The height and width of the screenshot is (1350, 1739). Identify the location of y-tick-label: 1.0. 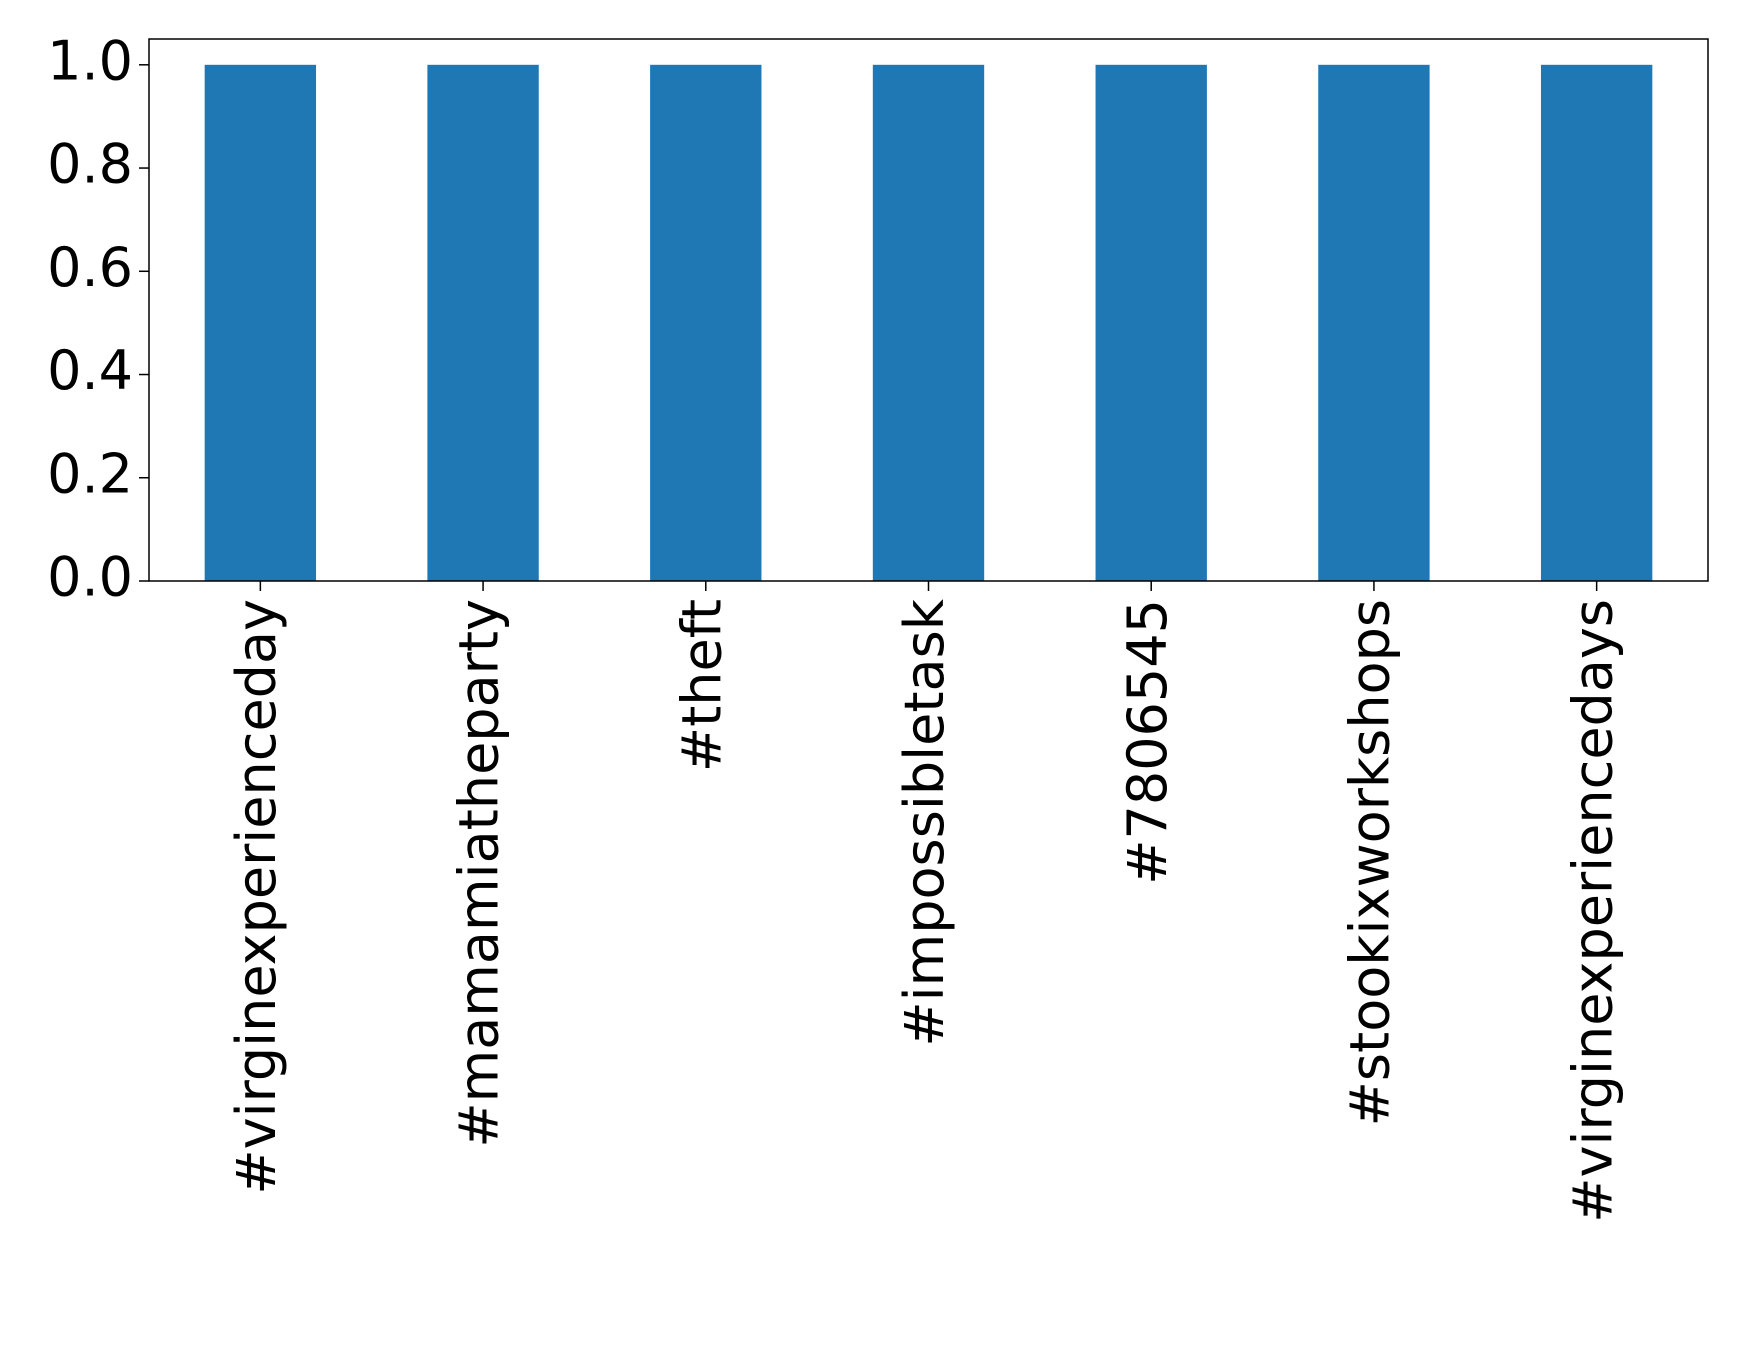
(90, 60).